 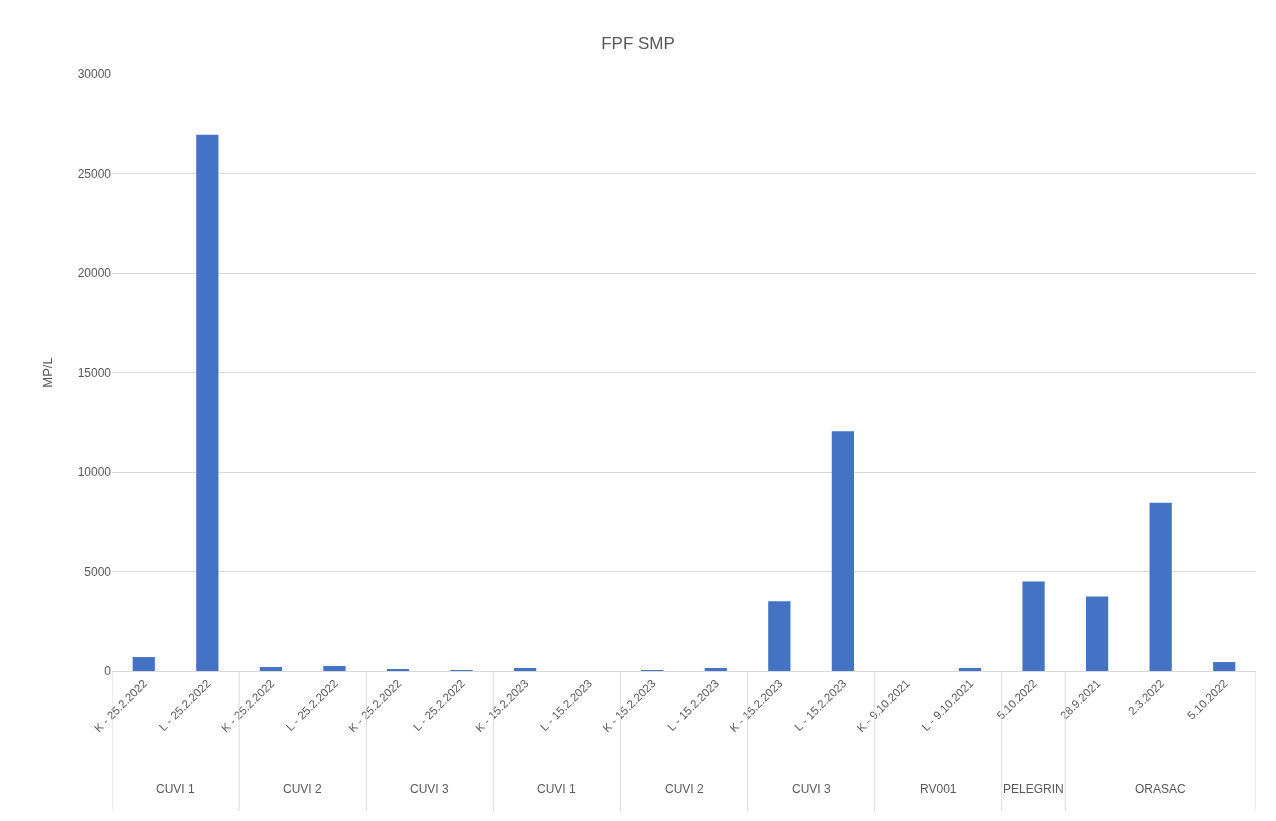 I want to click on y-tick-label: 15000, so click(x=94, y=372).